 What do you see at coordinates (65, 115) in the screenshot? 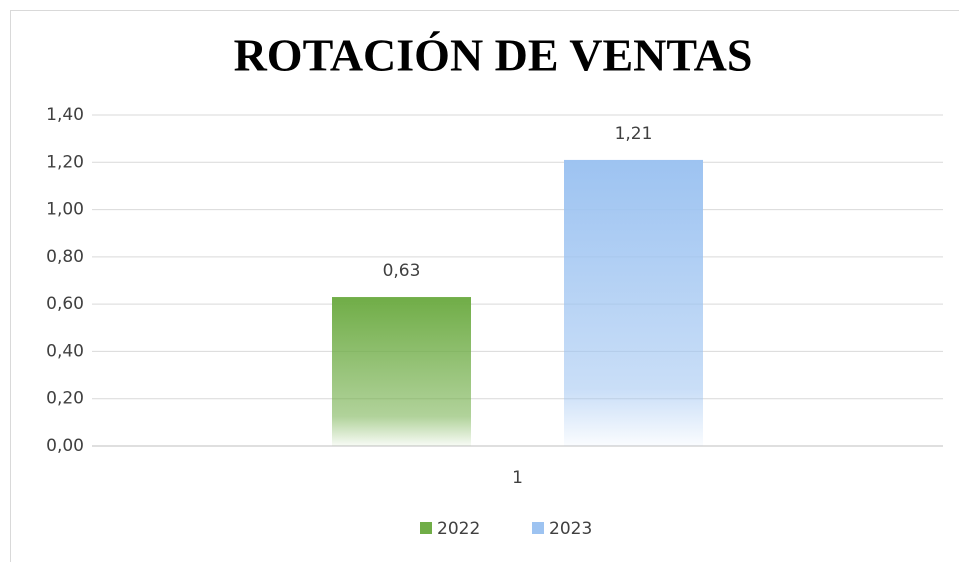
I see `y-tick-label: 1,40` at bounding box center [65, 115].